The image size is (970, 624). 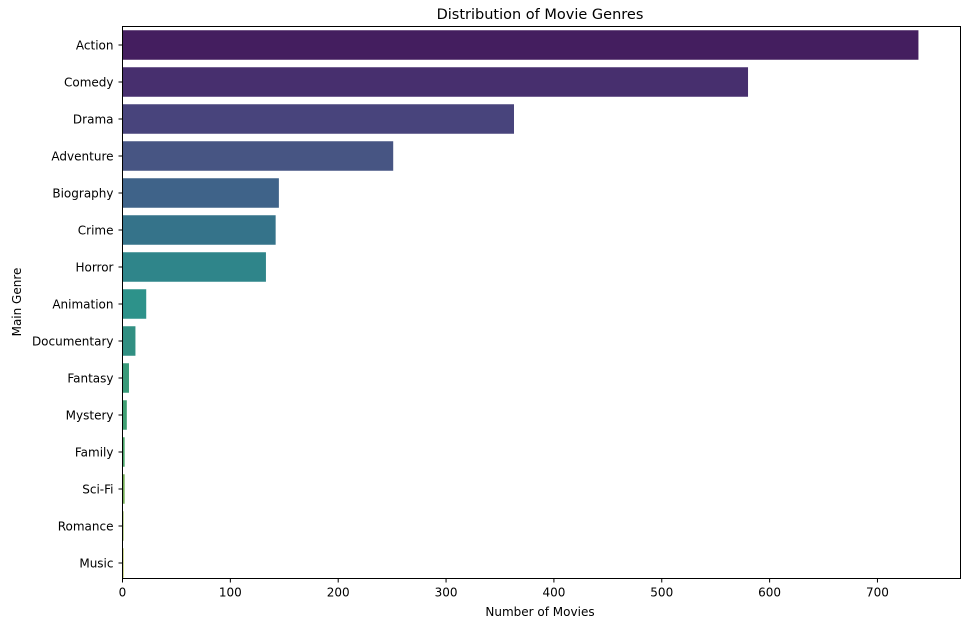 I want to click on bar-horror, so click(x=194, y=267).